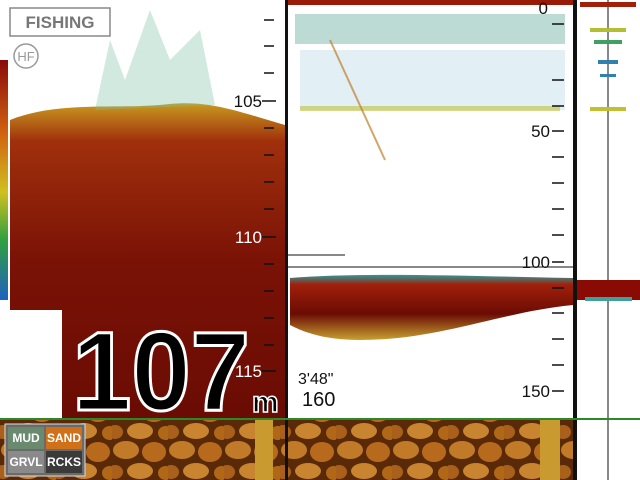 The image size is (640, 480). I want to click on surface-band, so click(430, 2).